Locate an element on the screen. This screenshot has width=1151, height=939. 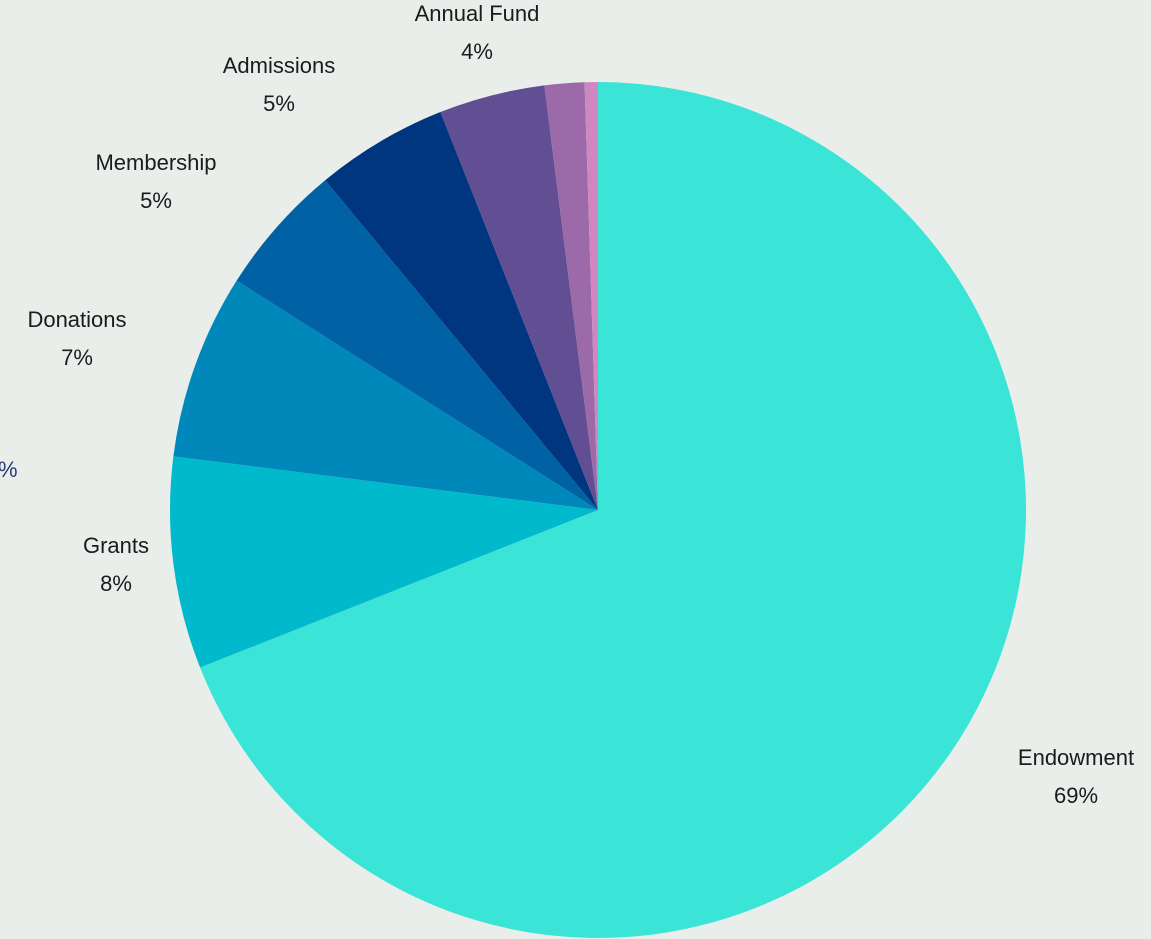
slice-name-label: Admissions is located at coordinates (279, 65).